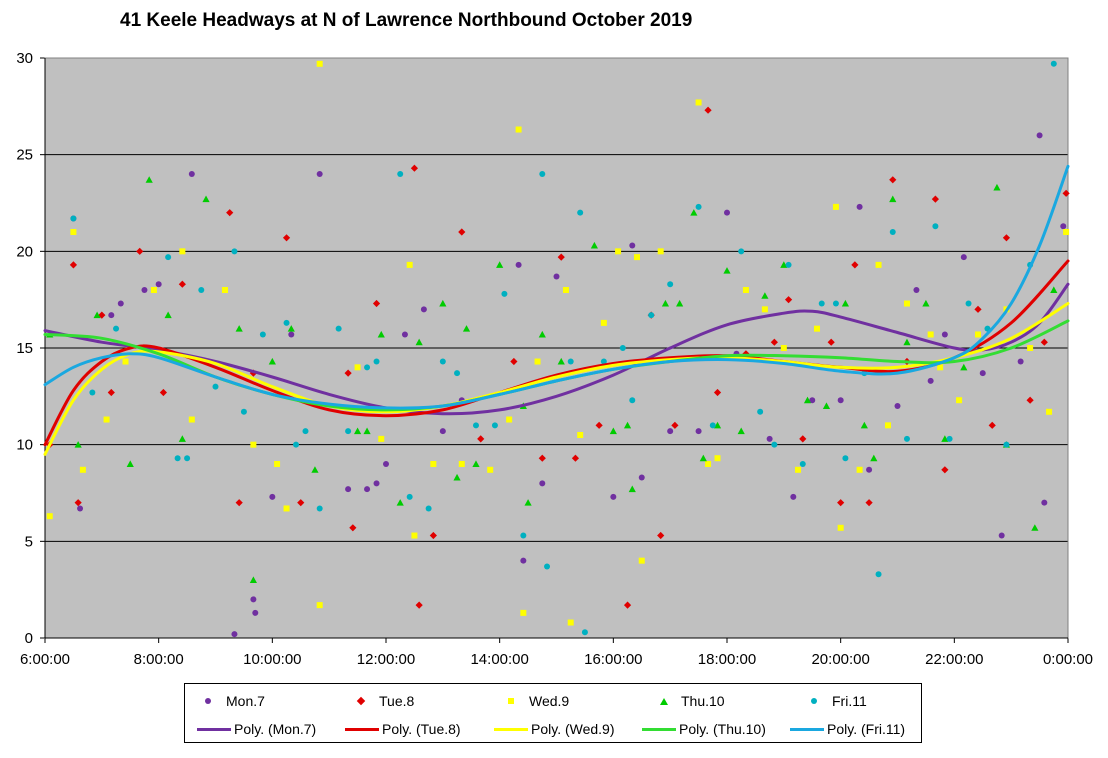 Image resolution: width=1108 pixels, height=758 pixels. What do you see at coordinates (573, 729) in the screenshot?
I see `legend-label-poly-wed9: Poly. (Wed.9)` at bounding box center [573, 729].